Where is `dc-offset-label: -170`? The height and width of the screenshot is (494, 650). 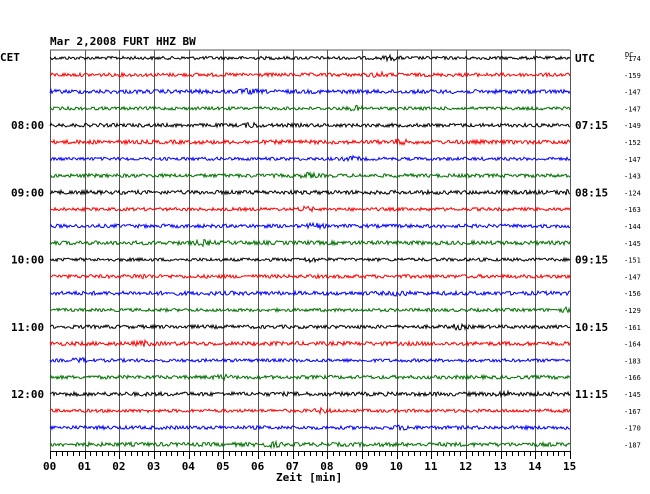 dc-offset-label: -170 is located at coordinates (632, 429).